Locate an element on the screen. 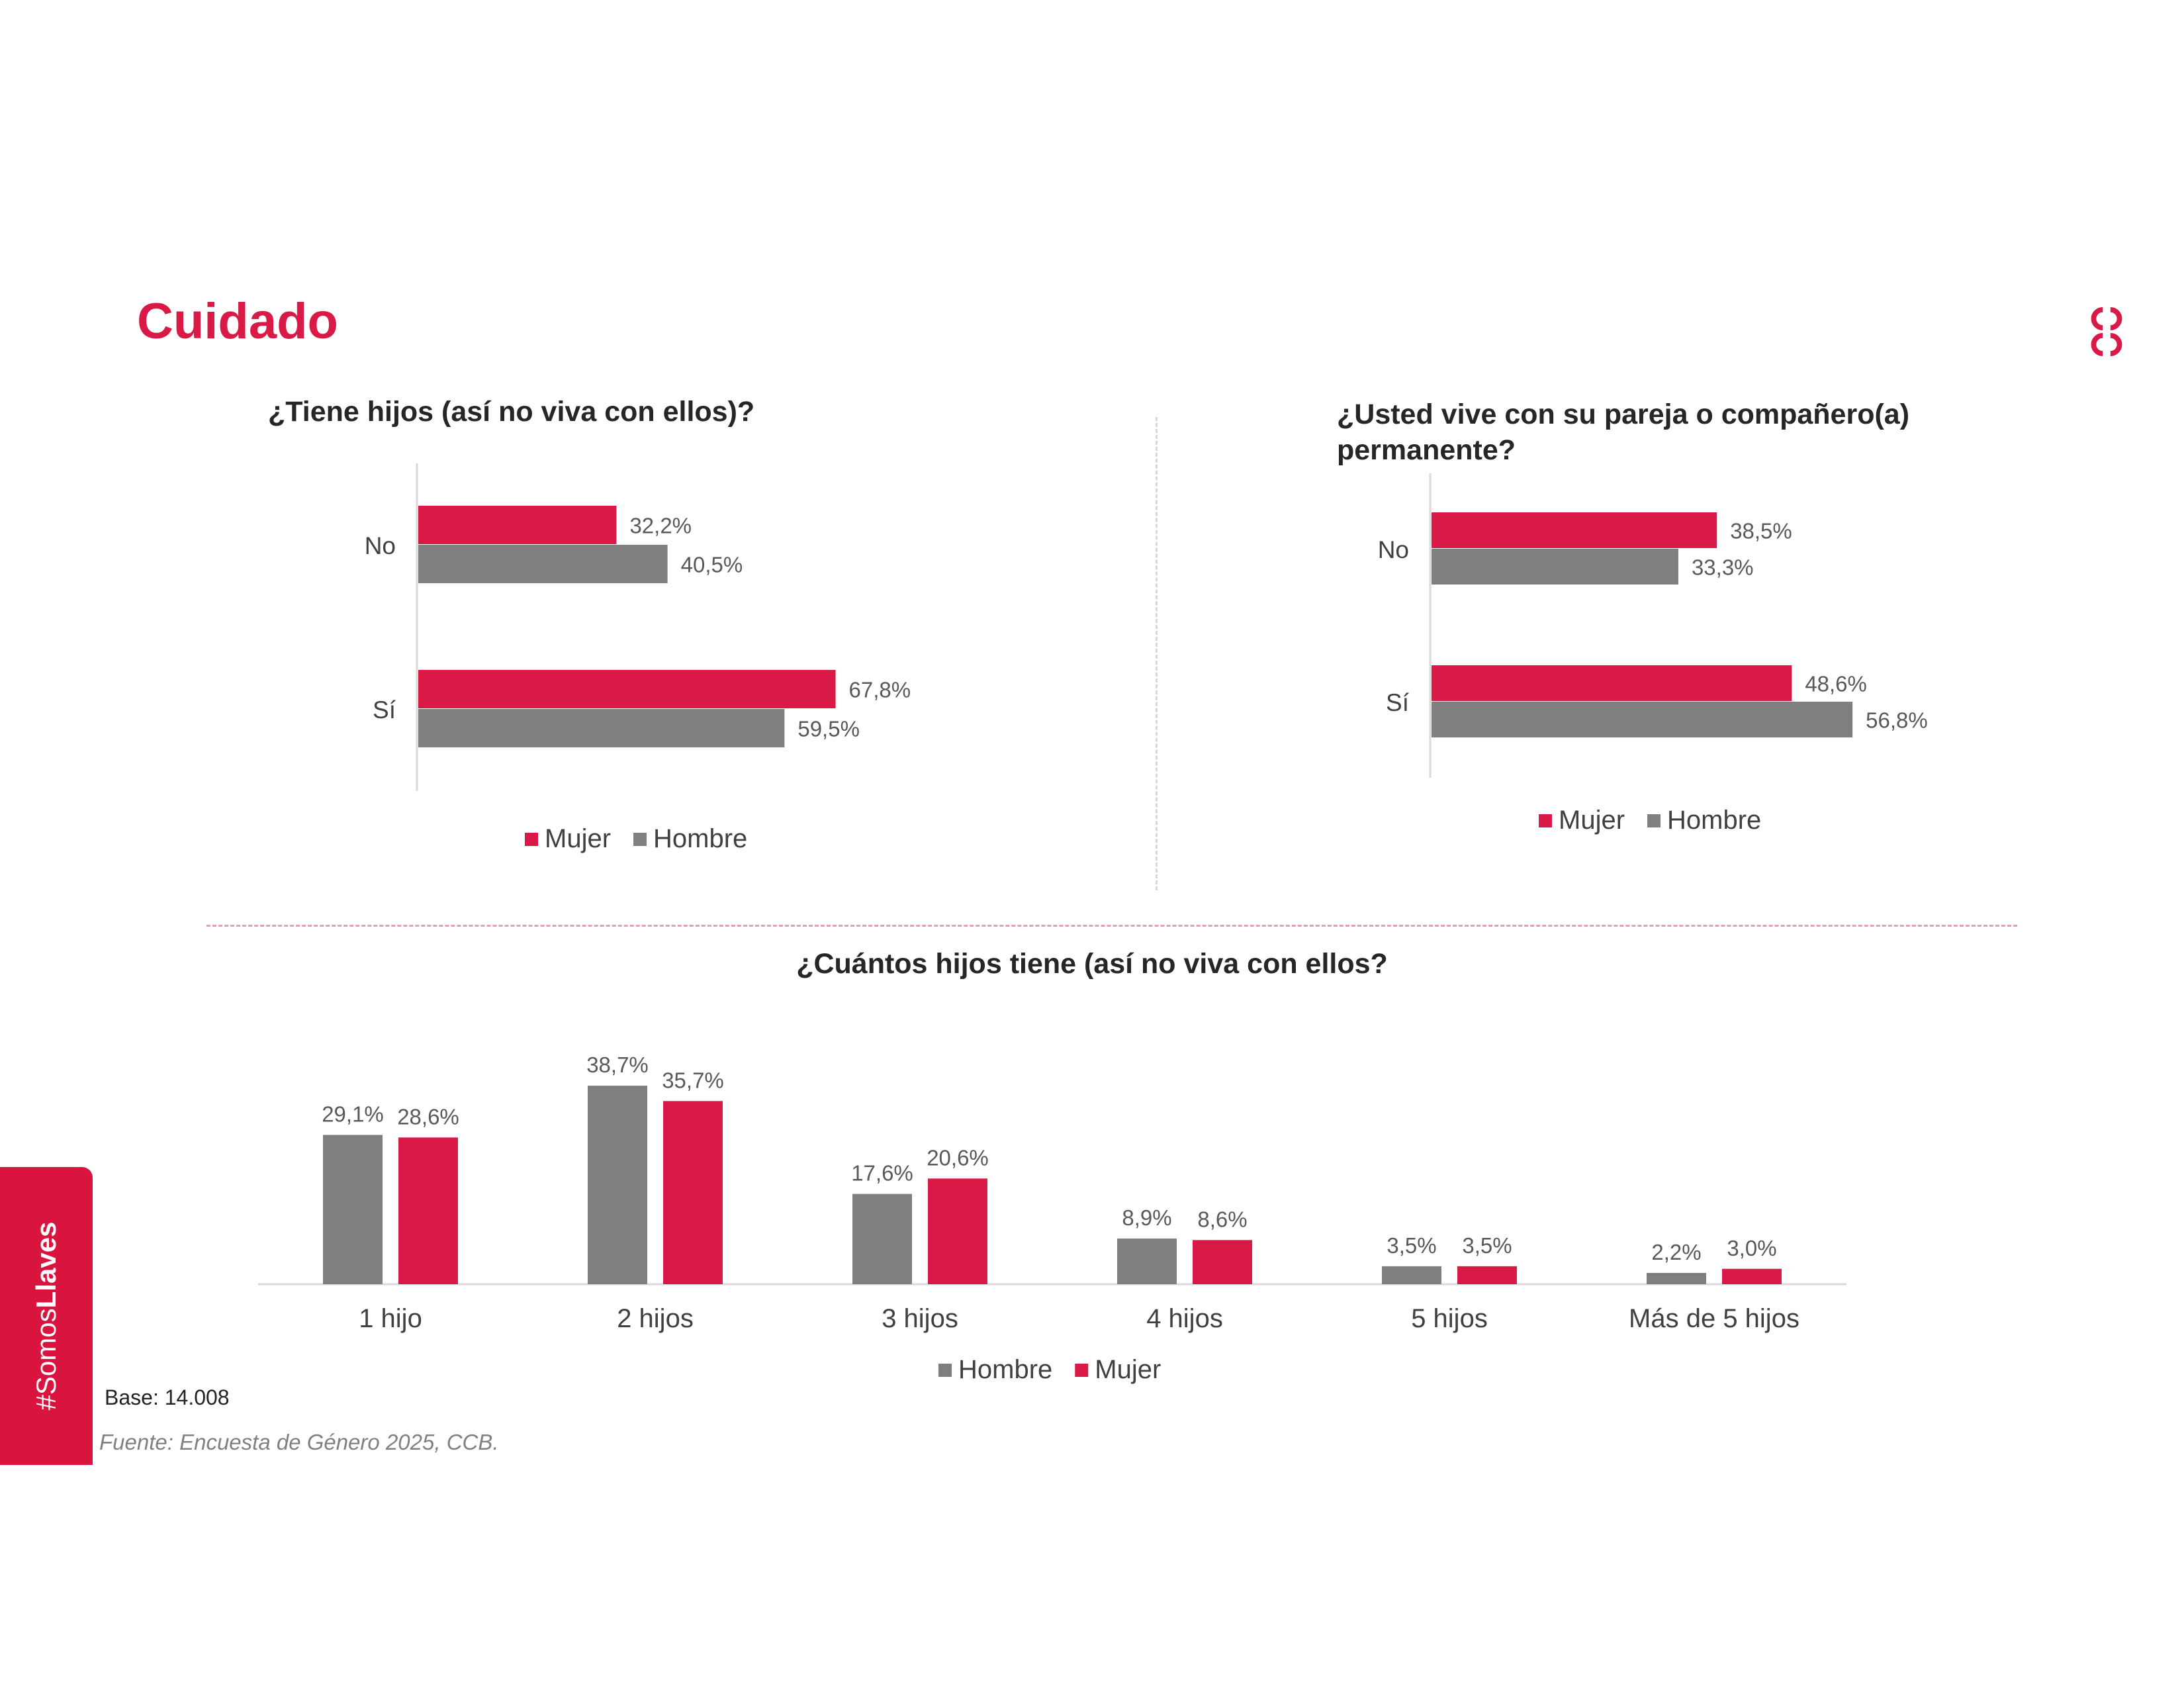 Image resolution: width=2184 pixels, height=1688 pixels. category-label-3-hijos: 3 hijos is located at coordinates (920, 1318).